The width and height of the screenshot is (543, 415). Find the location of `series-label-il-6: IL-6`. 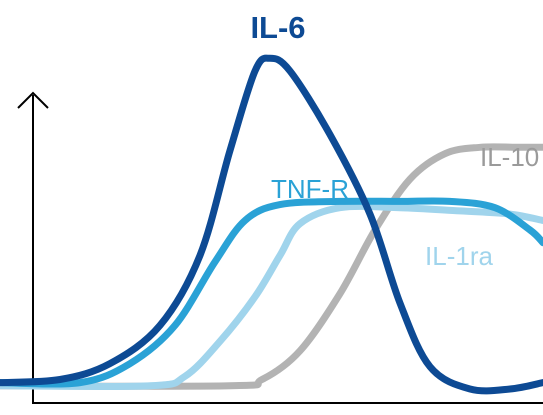

series-label-il-6: IL-6 is located at coordinates (277, 27).